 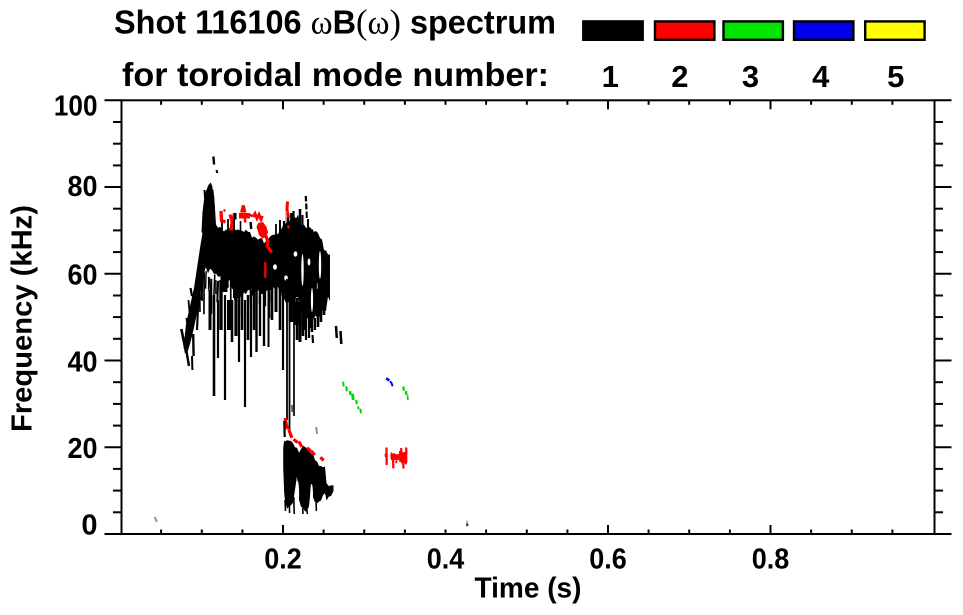 What do you see at coordinates (771, 560) in the screenshot?
I see `svg-text: 0.8` at bounding box center [771, 560].